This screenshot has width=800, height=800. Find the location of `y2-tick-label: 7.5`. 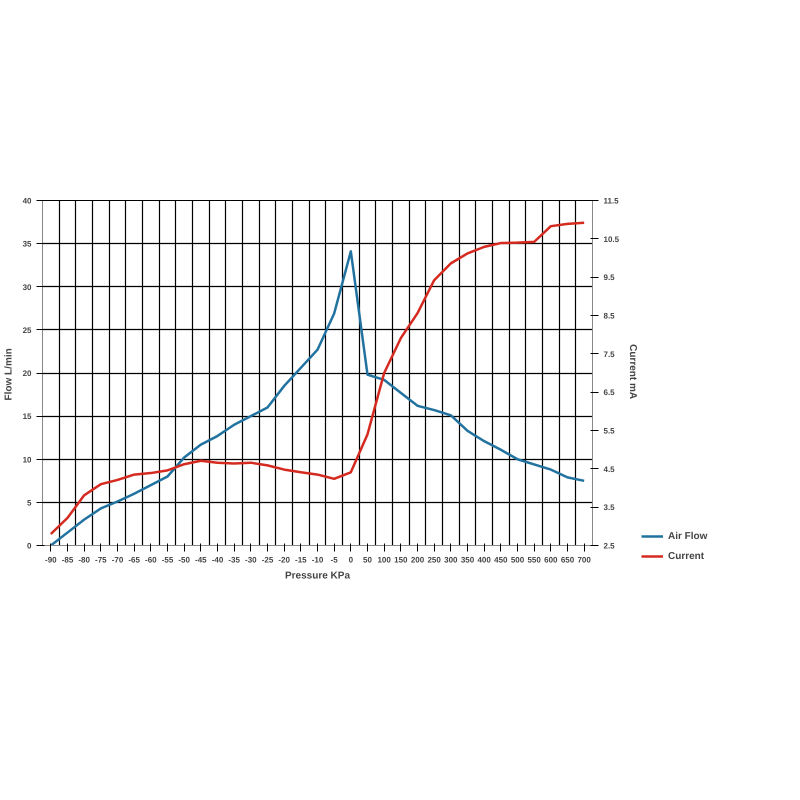

y2-tick-label: 7.5 is located at coordinates (610, 354).